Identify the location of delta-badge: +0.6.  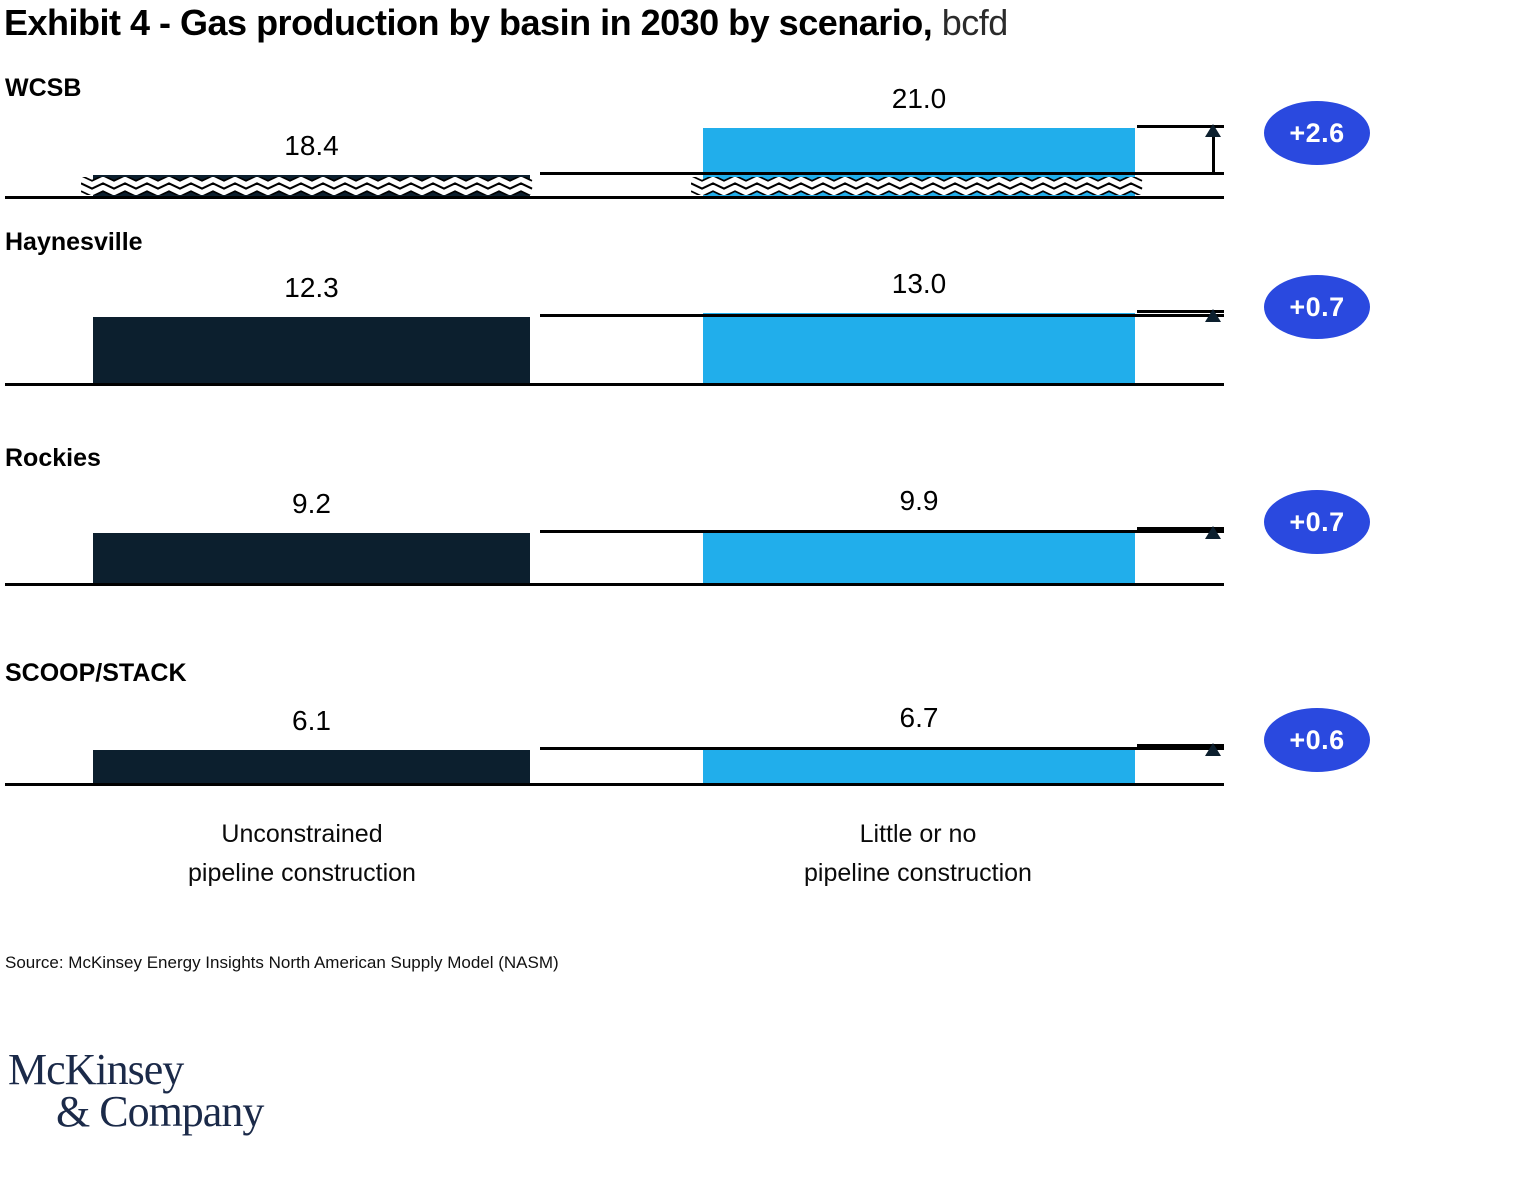
(1317, 740).